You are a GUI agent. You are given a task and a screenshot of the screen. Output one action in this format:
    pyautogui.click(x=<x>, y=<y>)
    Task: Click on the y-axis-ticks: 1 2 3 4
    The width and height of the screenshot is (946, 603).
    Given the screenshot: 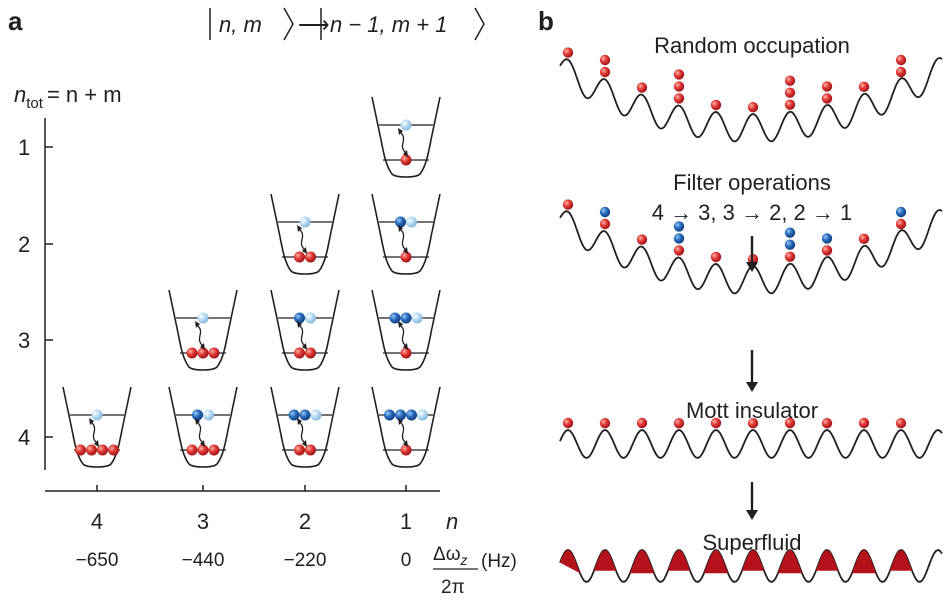 What is the action you would take?
    pyautogui.click(x=35, y=292)
    